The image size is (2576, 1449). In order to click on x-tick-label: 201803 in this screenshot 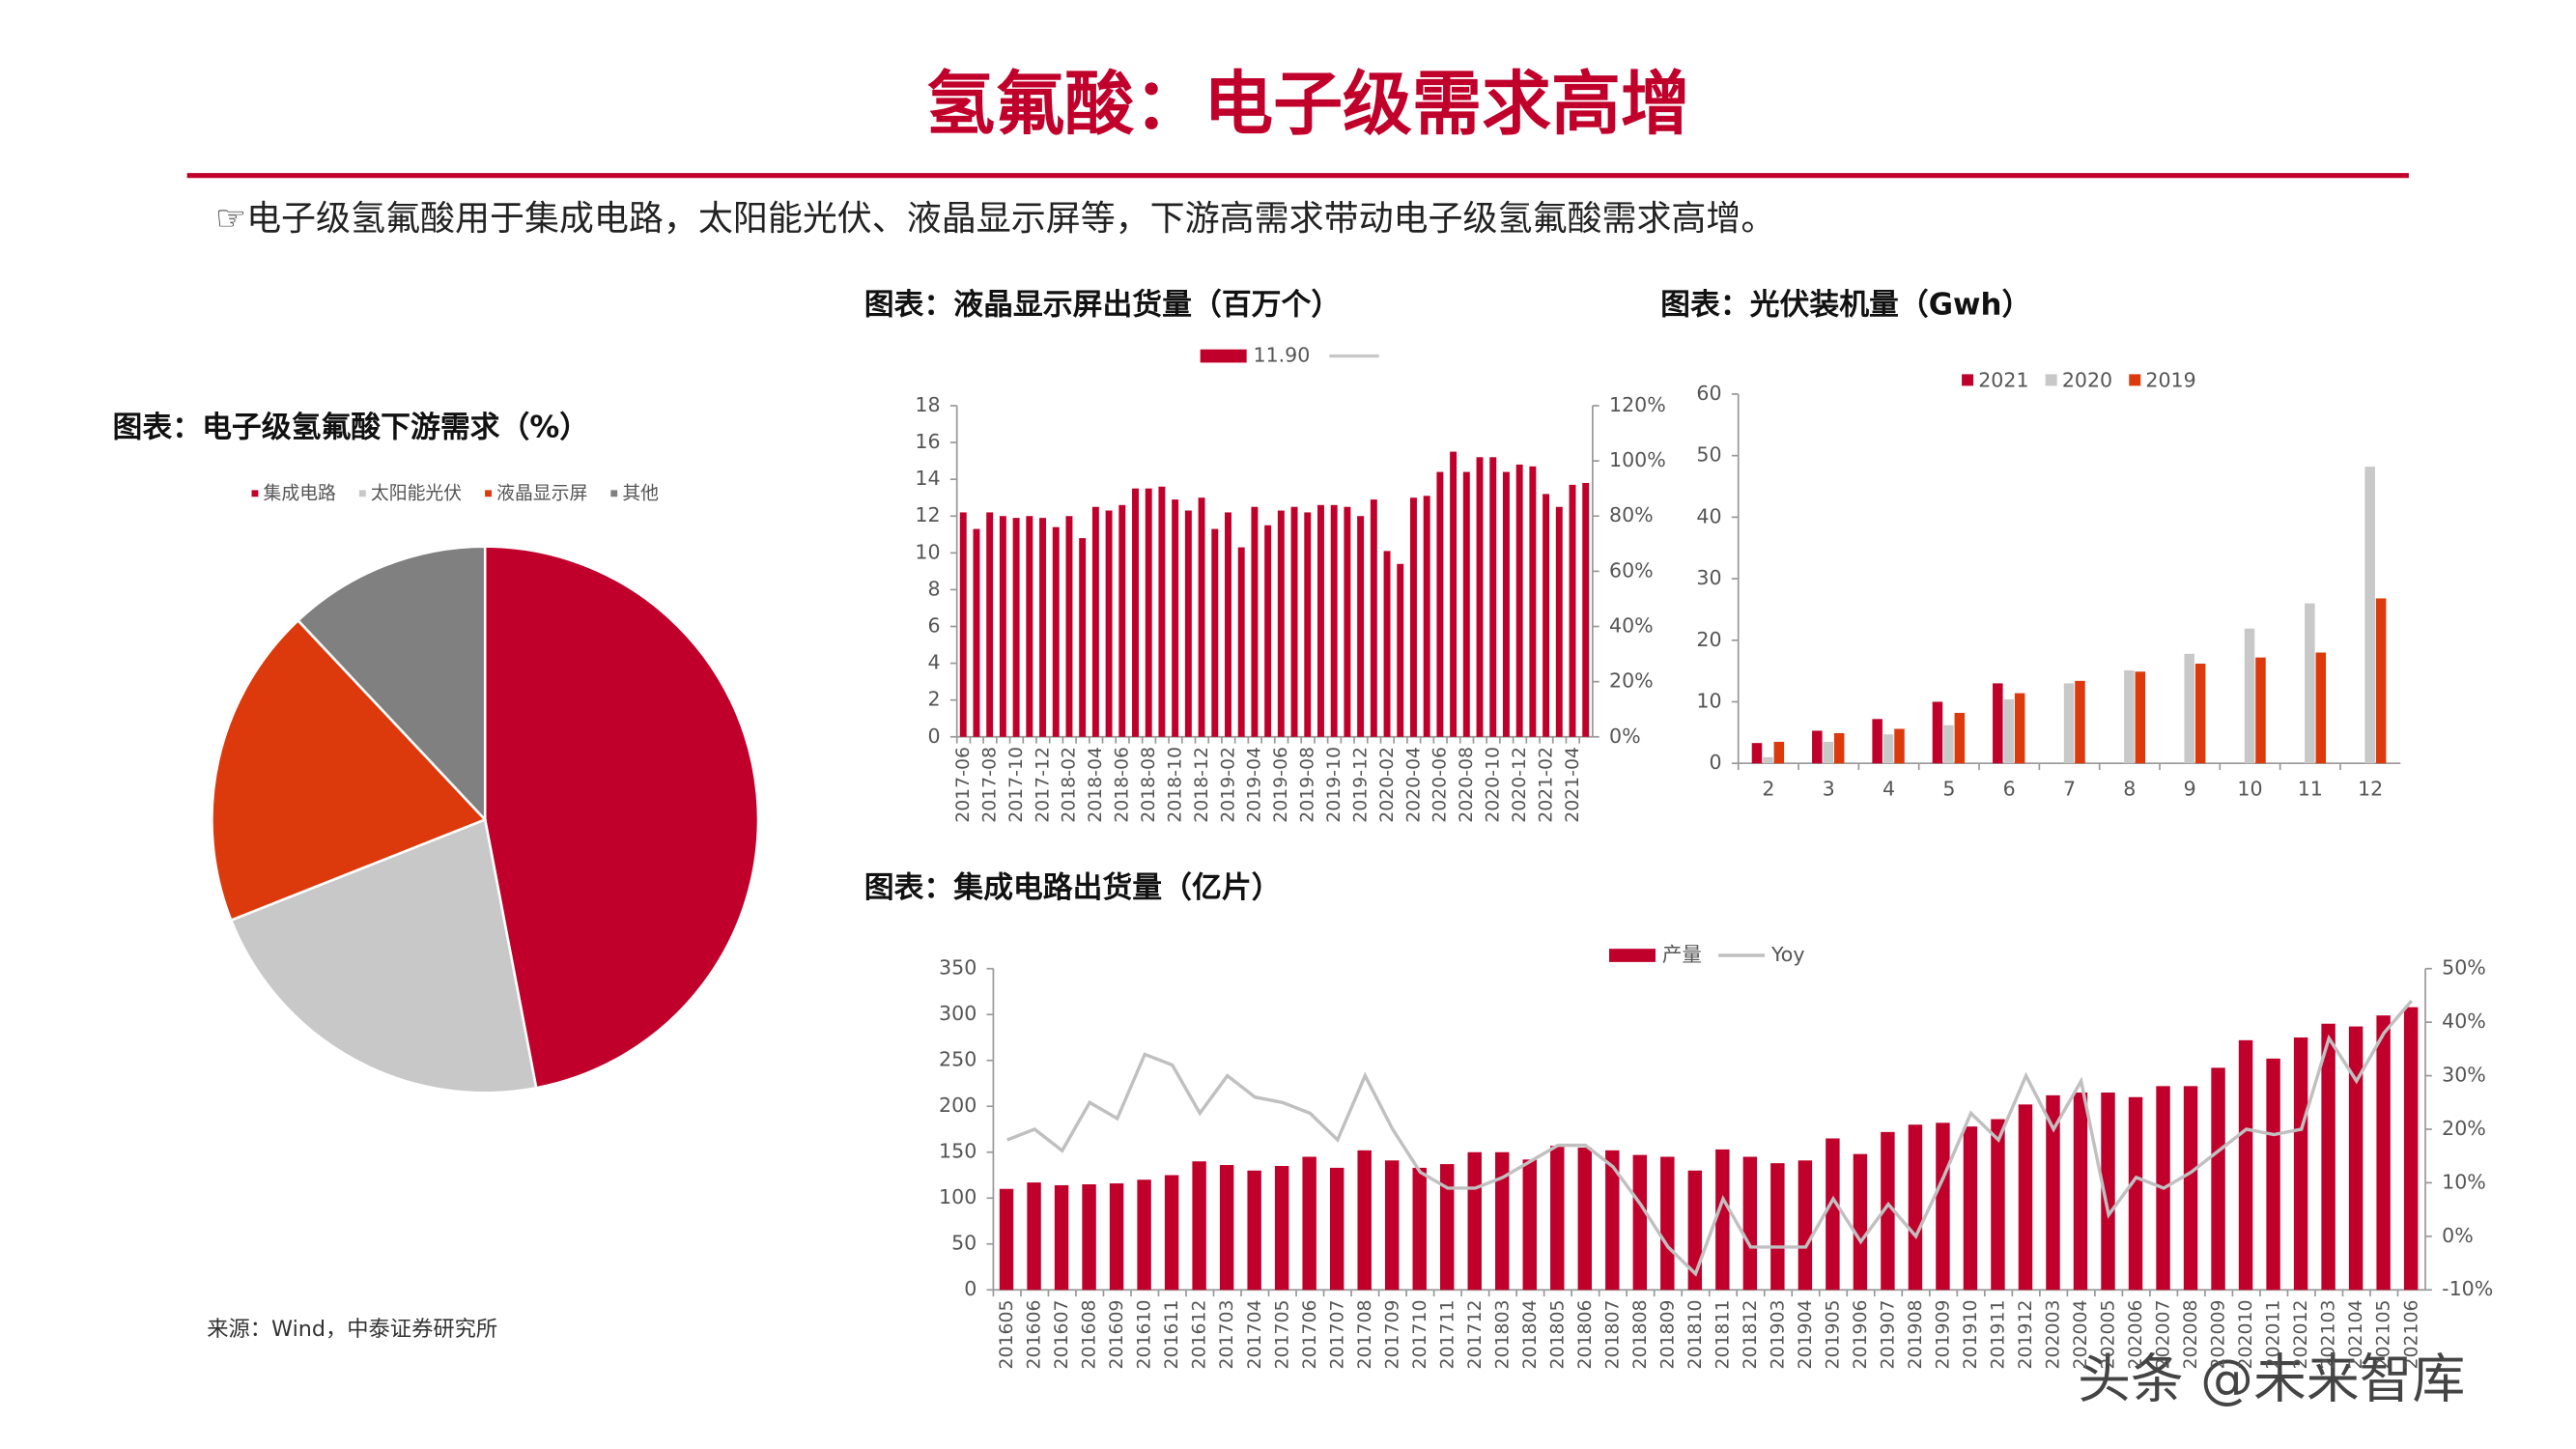, I will do `click(1502, 1335)`.